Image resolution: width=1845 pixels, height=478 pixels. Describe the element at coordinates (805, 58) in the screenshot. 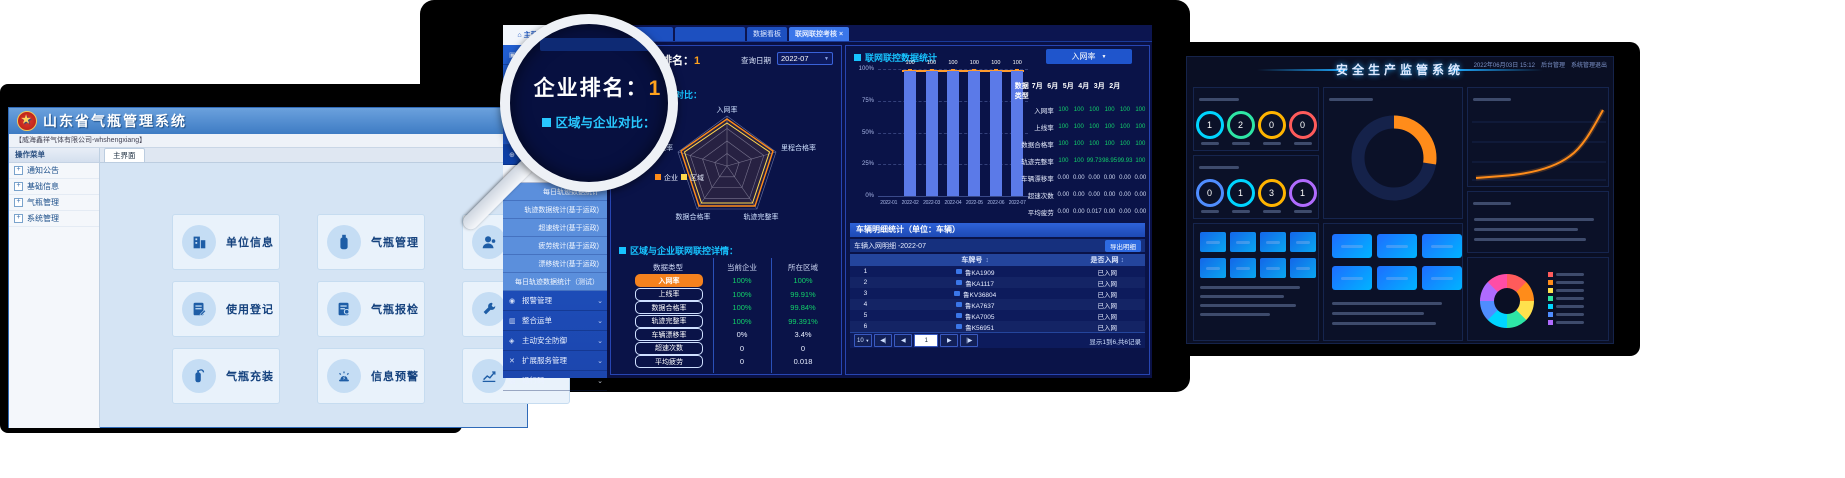

I see `query-date-select: 2022-07 ▼` at that location.